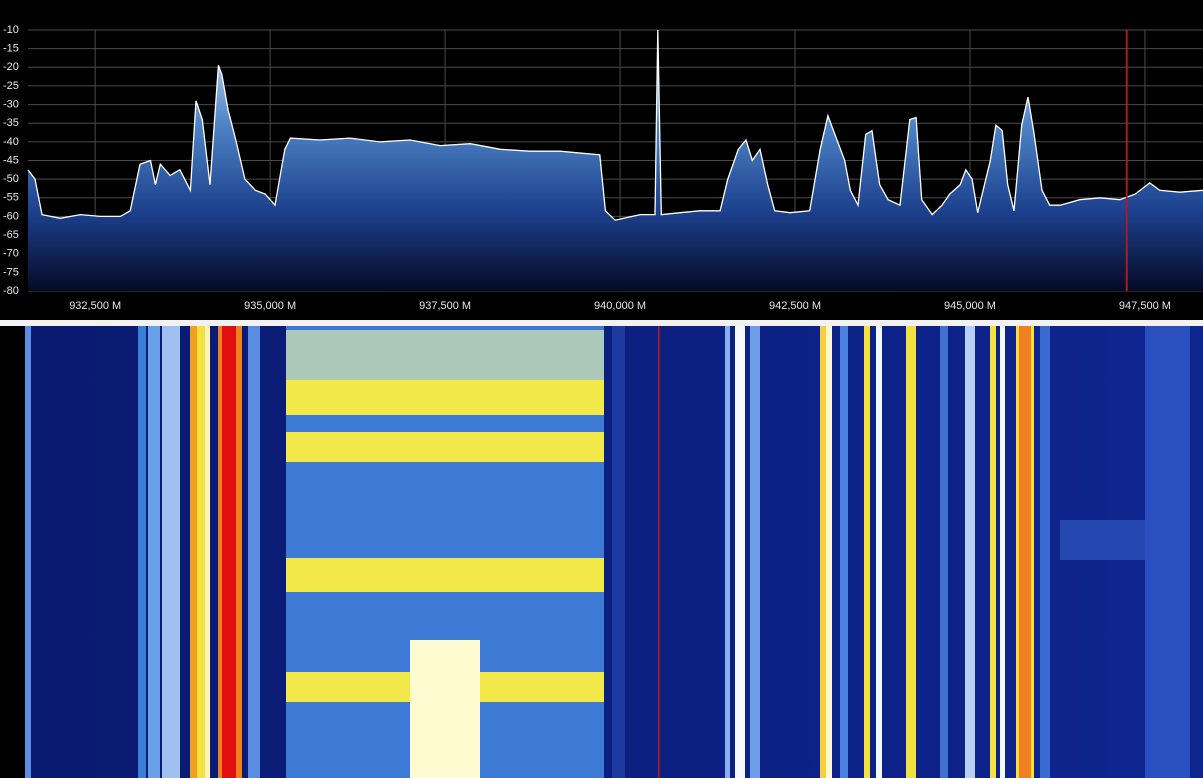 Image resolution: width=1203 pixels, height=778 pixels. I want to click on x-tick-label: 940,000 M, so click(620, 306).